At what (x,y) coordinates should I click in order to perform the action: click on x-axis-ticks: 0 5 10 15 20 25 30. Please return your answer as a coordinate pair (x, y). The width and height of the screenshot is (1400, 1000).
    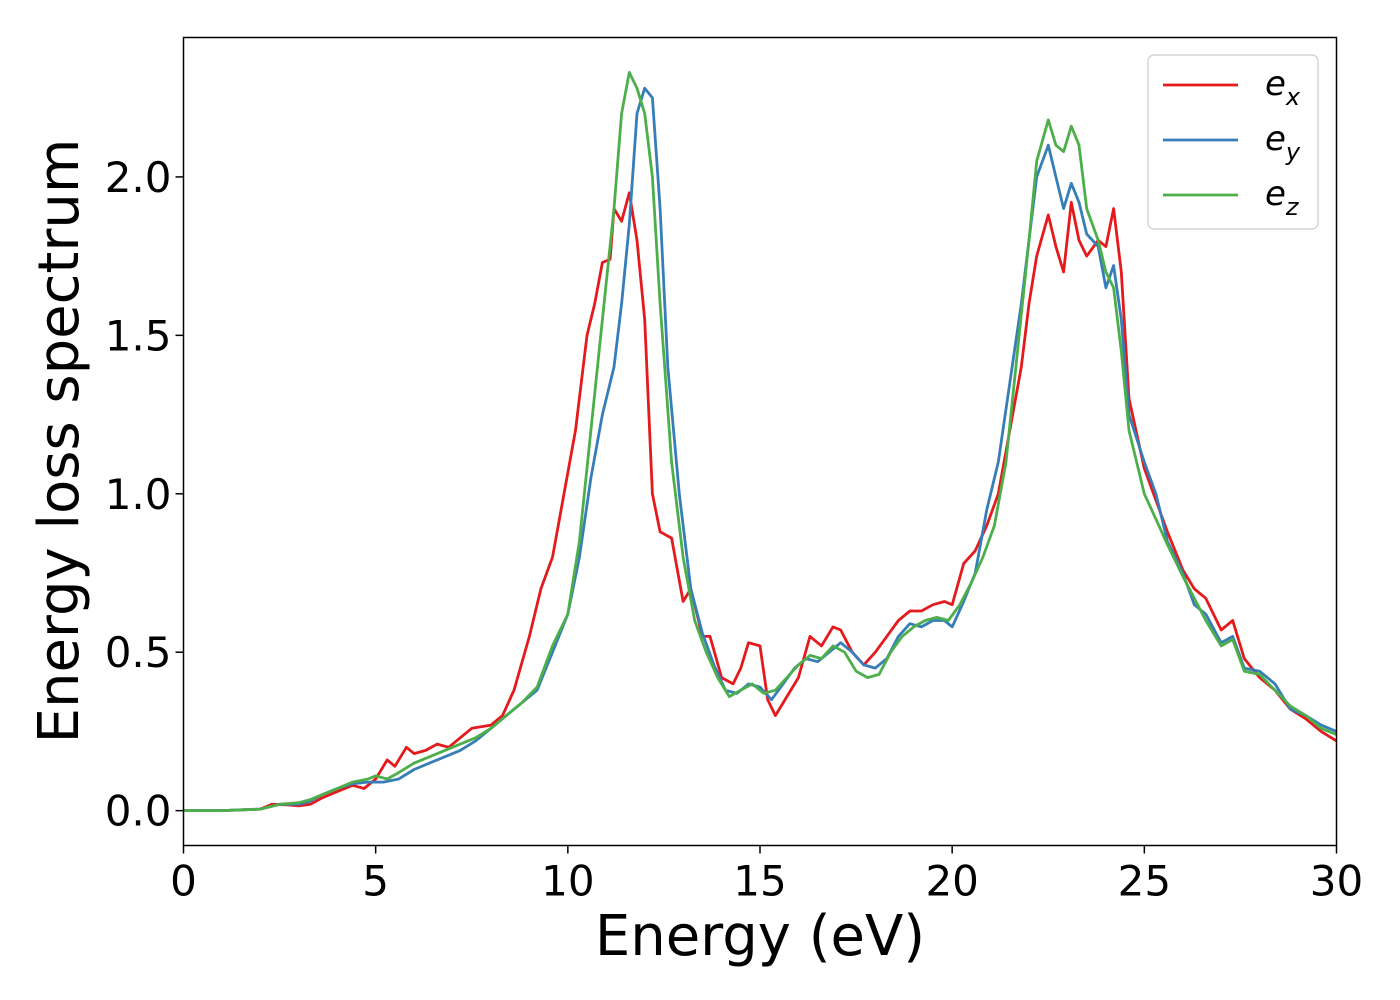
    Looking at the image, I should click on (766, 875).